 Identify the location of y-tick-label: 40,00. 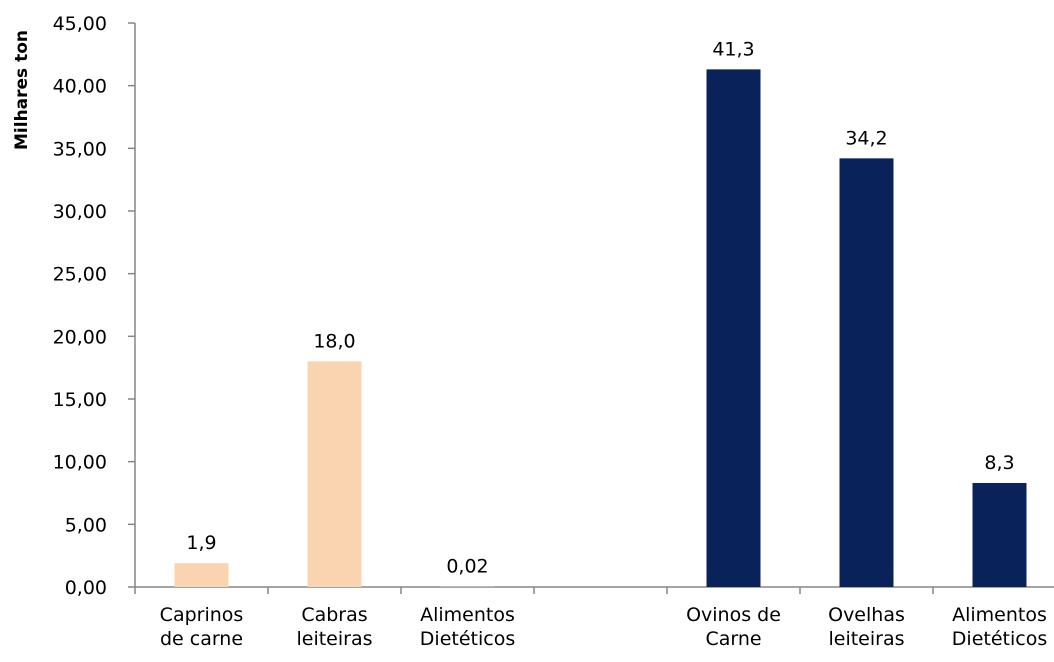
(80, 87).